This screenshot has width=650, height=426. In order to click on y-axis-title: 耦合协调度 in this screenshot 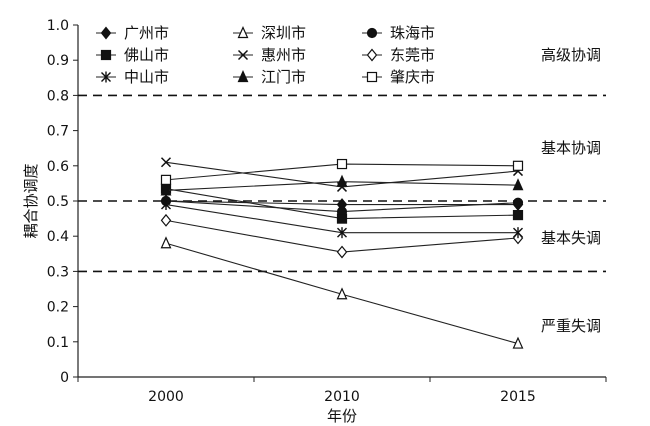, I will do `click(31, 200)`.